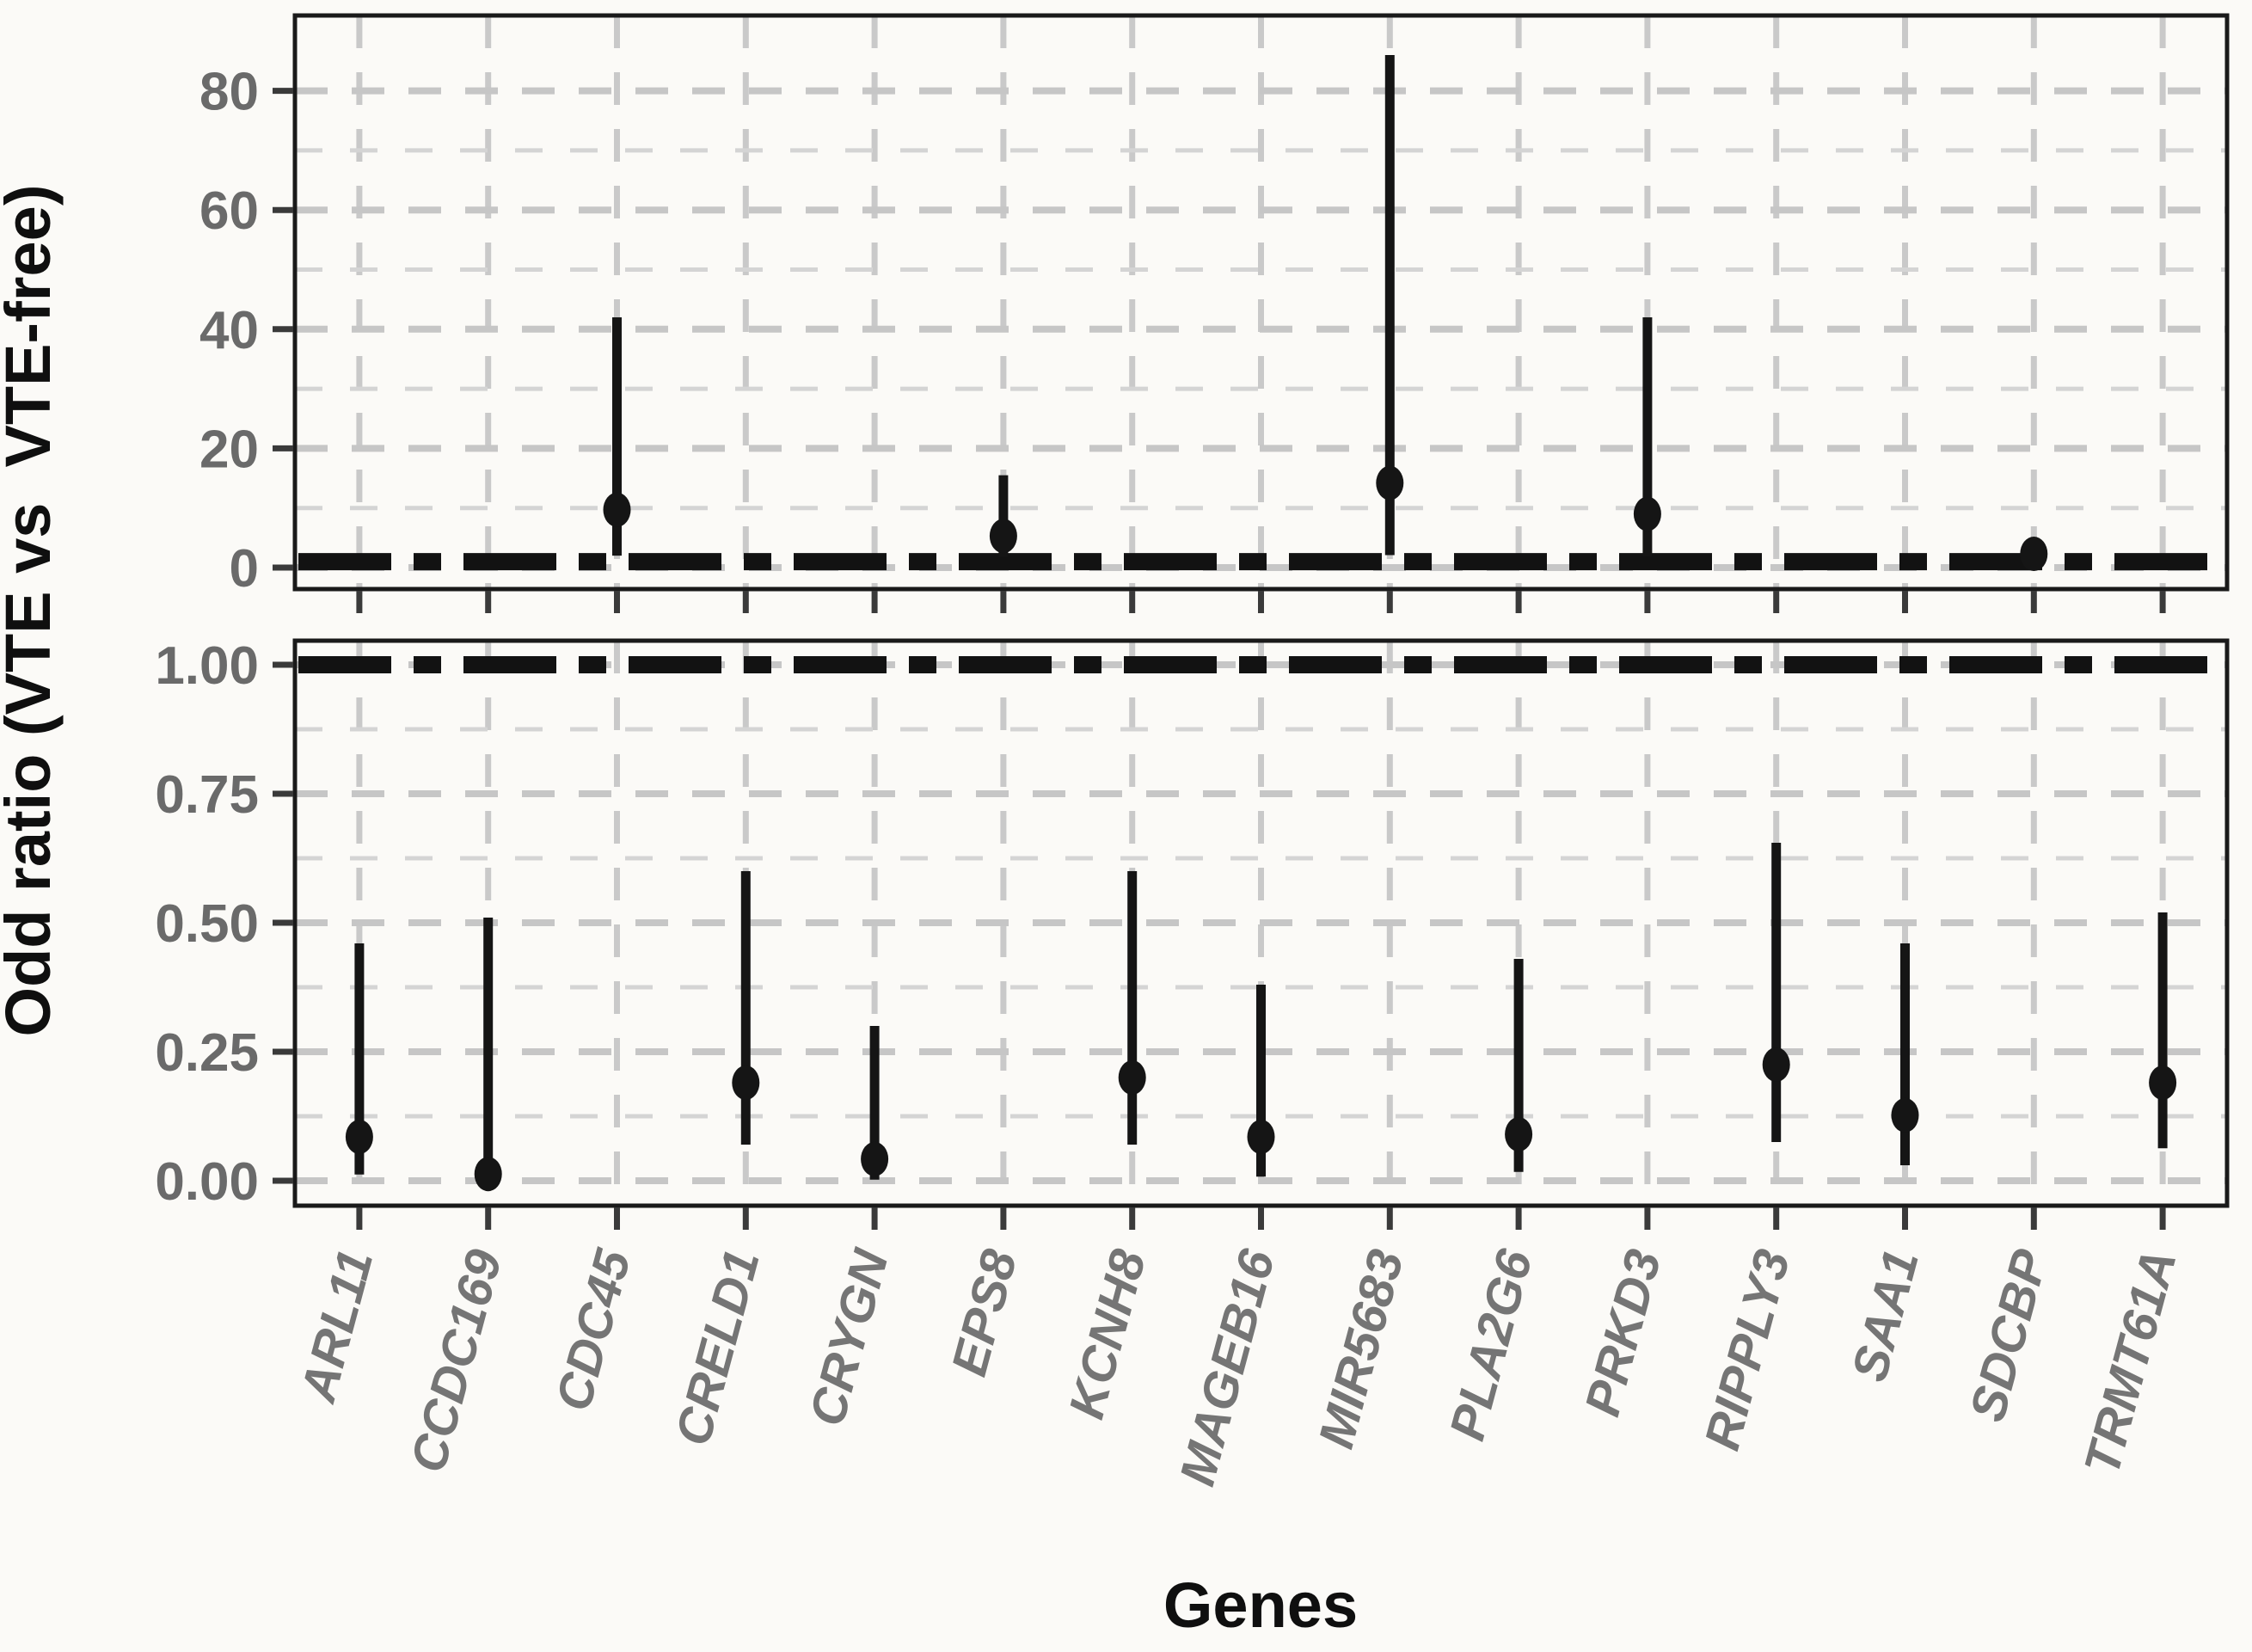  What do you see at coordinates (229, 211) in the screenshot?
I see `y-tick-label: 60` at bounding box center [229, 211].